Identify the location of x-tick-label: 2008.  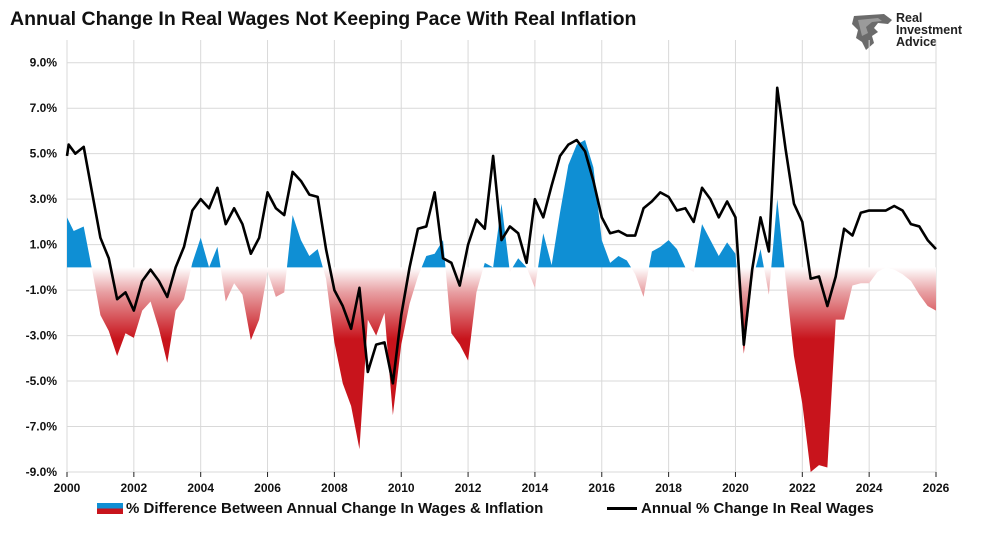
(334, 488).